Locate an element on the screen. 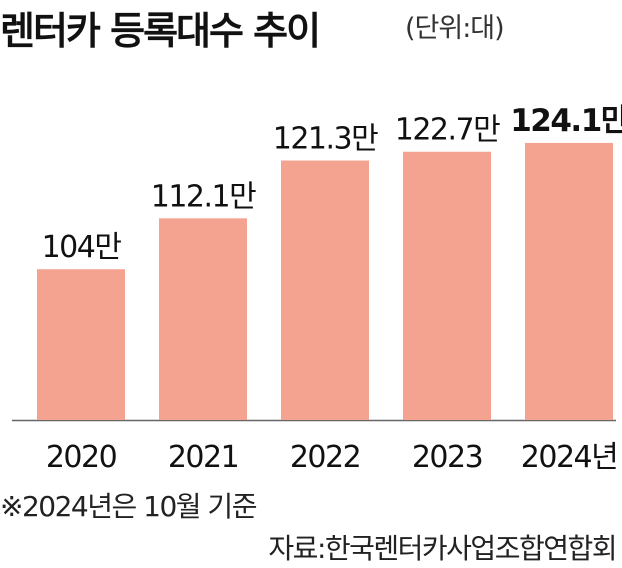 The height and width of the screenshot is (568, 622). value-label-2: 121.3만 is located at coordinates (325, 139).